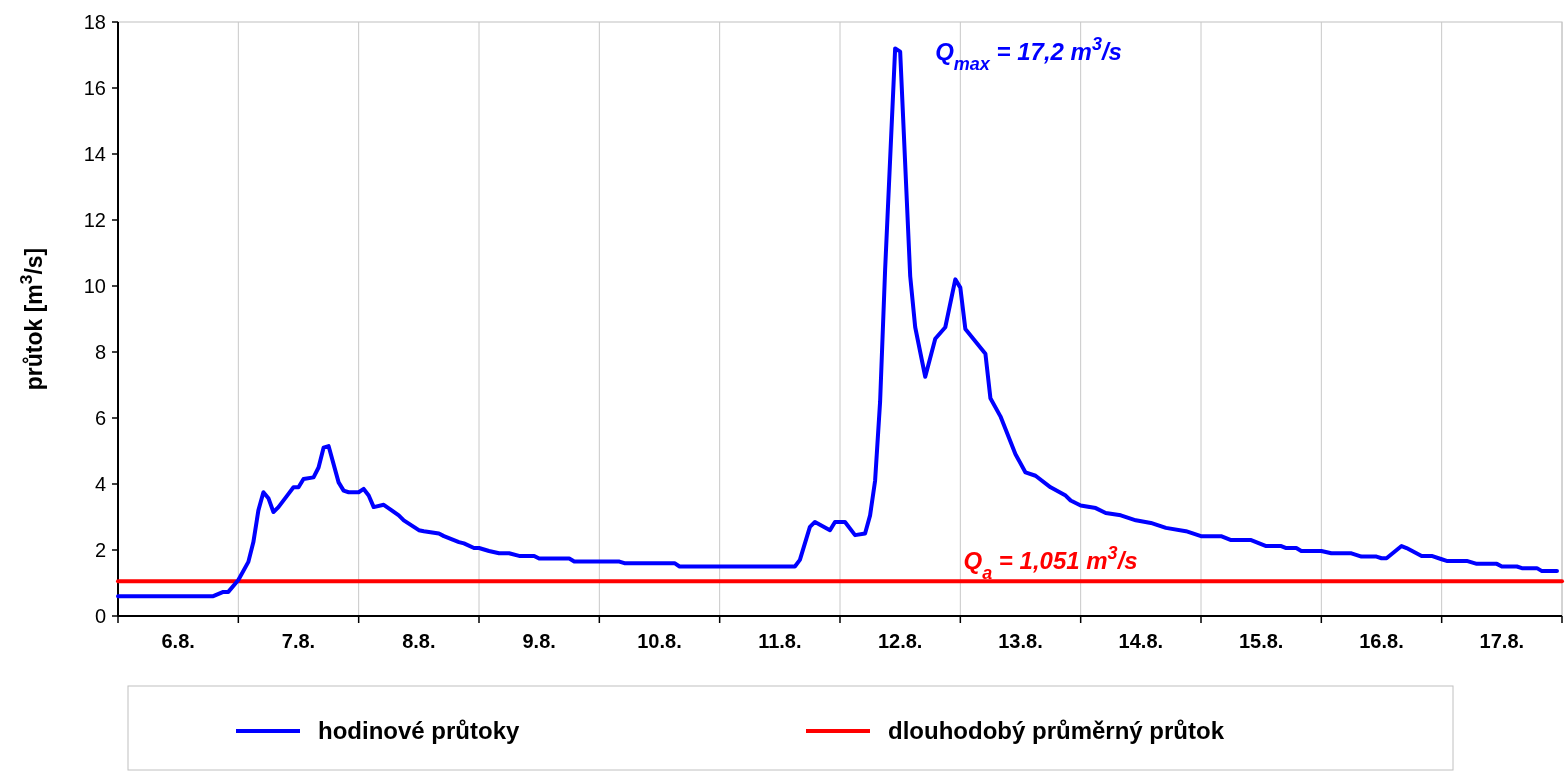  What do you see at coordinates (1502, 641) in the screenshot?
I see `x-tick-label: 17.8.` at bounding box center [1502, 641].